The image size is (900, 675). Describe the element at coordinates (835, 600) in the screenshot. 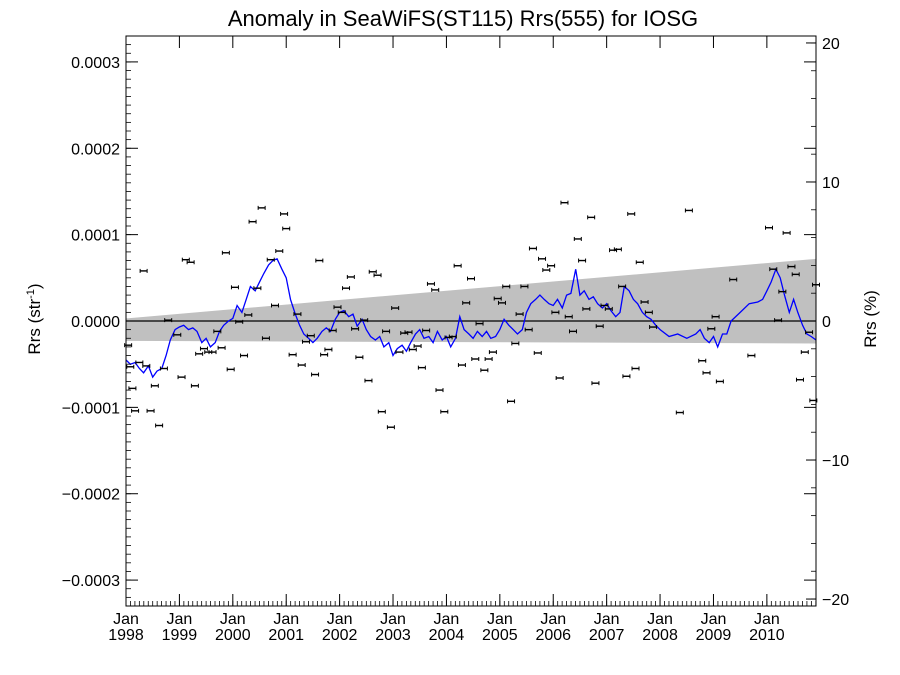

I see `y2-tick-label: −20` at that location.